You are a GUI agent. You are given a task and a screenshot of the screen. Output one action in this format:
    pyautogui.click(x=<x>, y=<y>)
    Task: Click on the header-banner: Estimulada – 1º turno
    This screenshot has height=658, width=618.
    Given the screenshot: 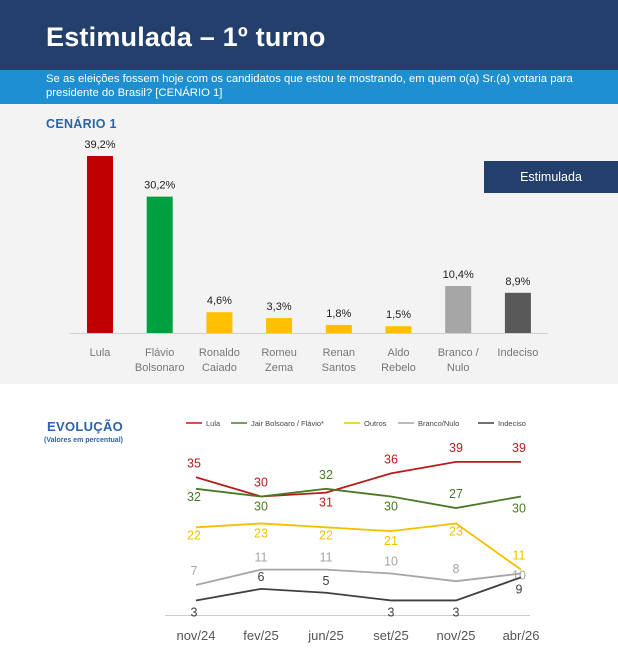 What is the action you would take?
    pyautogui.click(x=309, y=35)
    